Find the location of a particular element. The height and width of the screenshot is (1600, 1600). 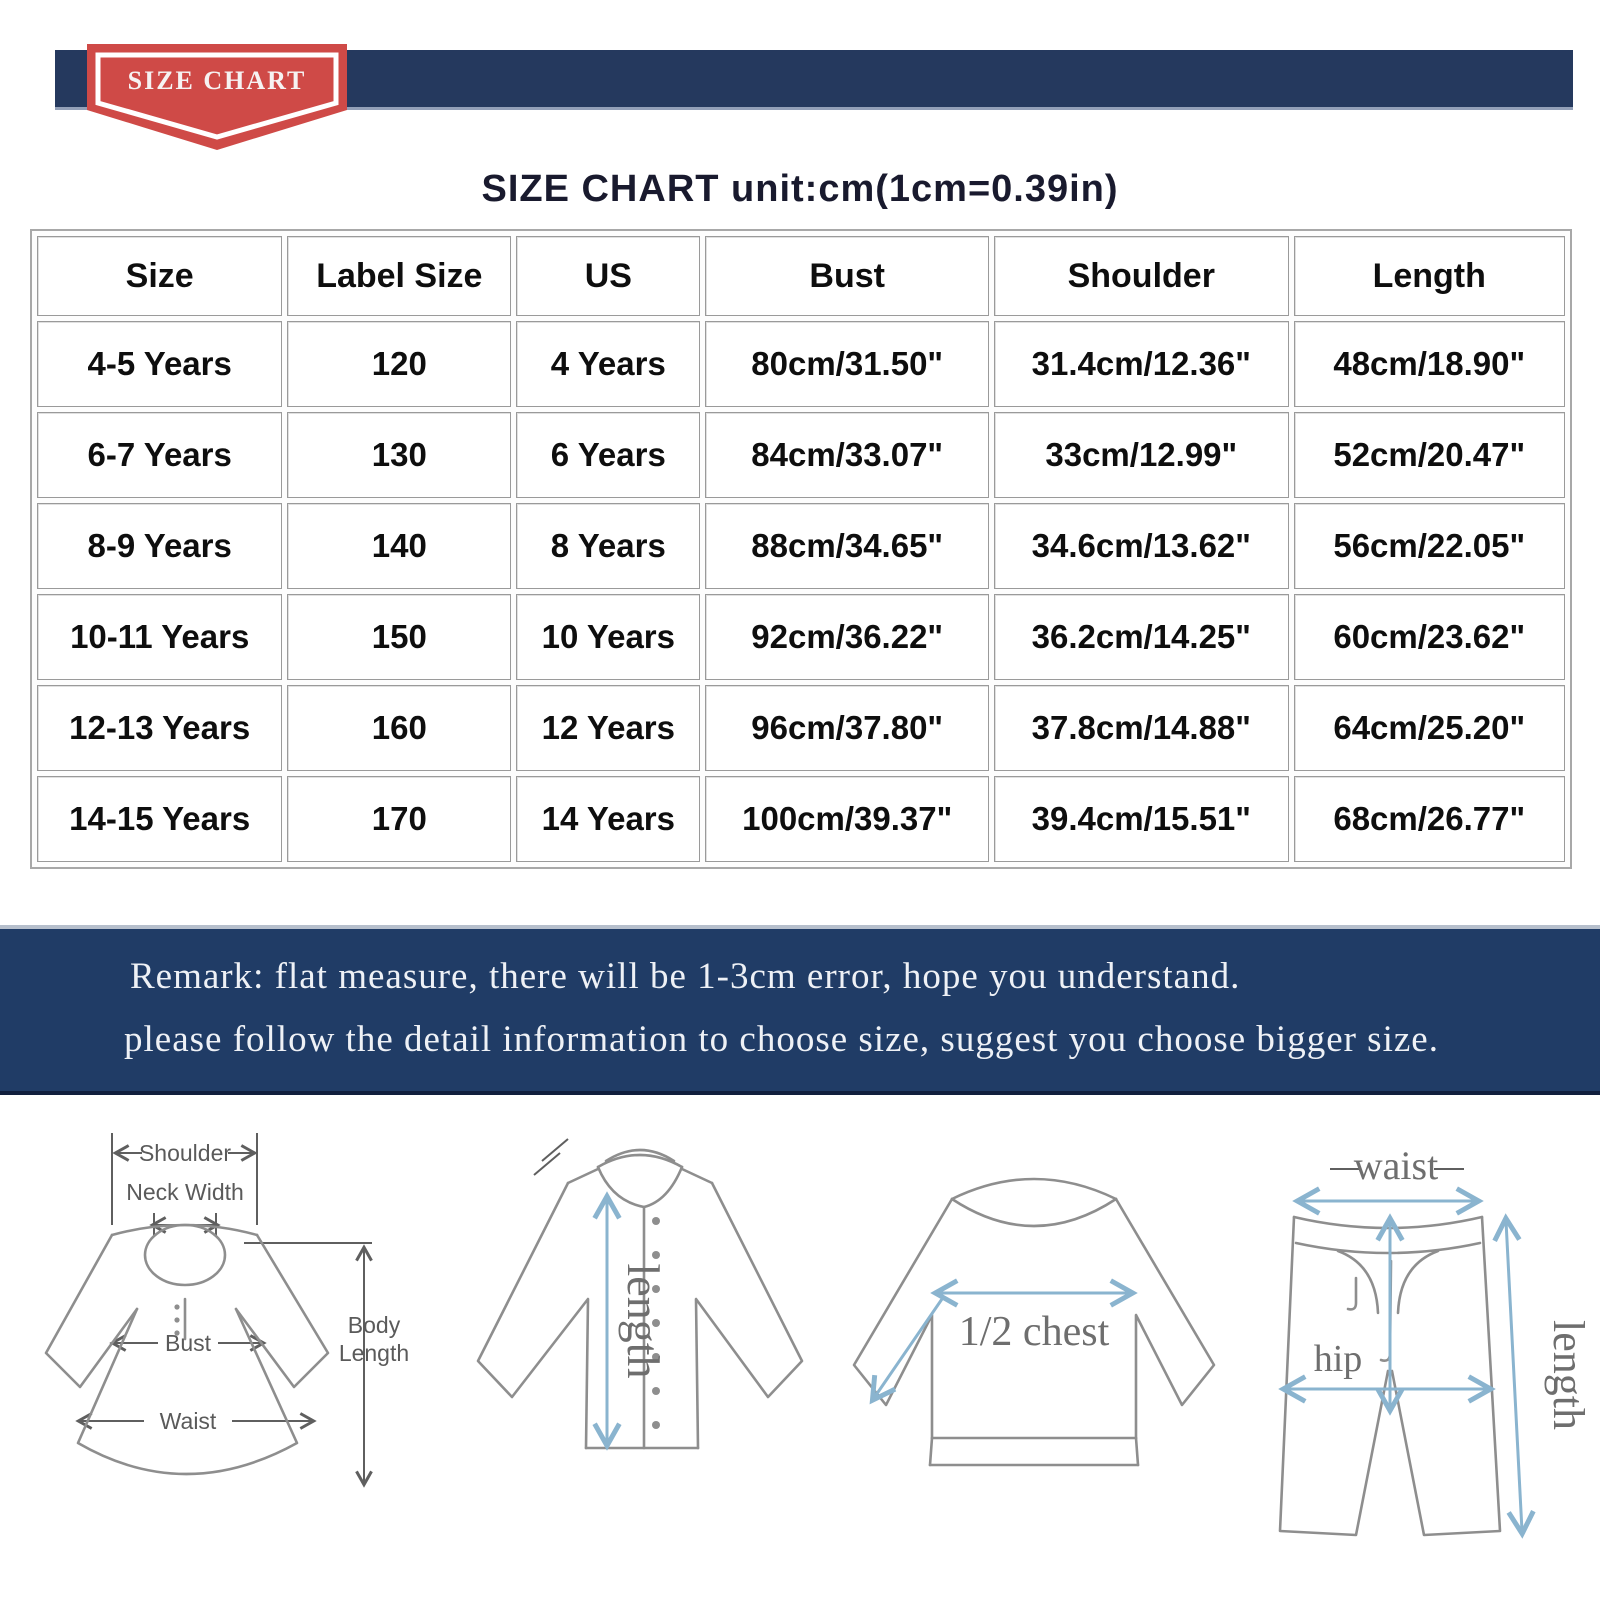

ribbon-shape is located at coordinates (217, 97).